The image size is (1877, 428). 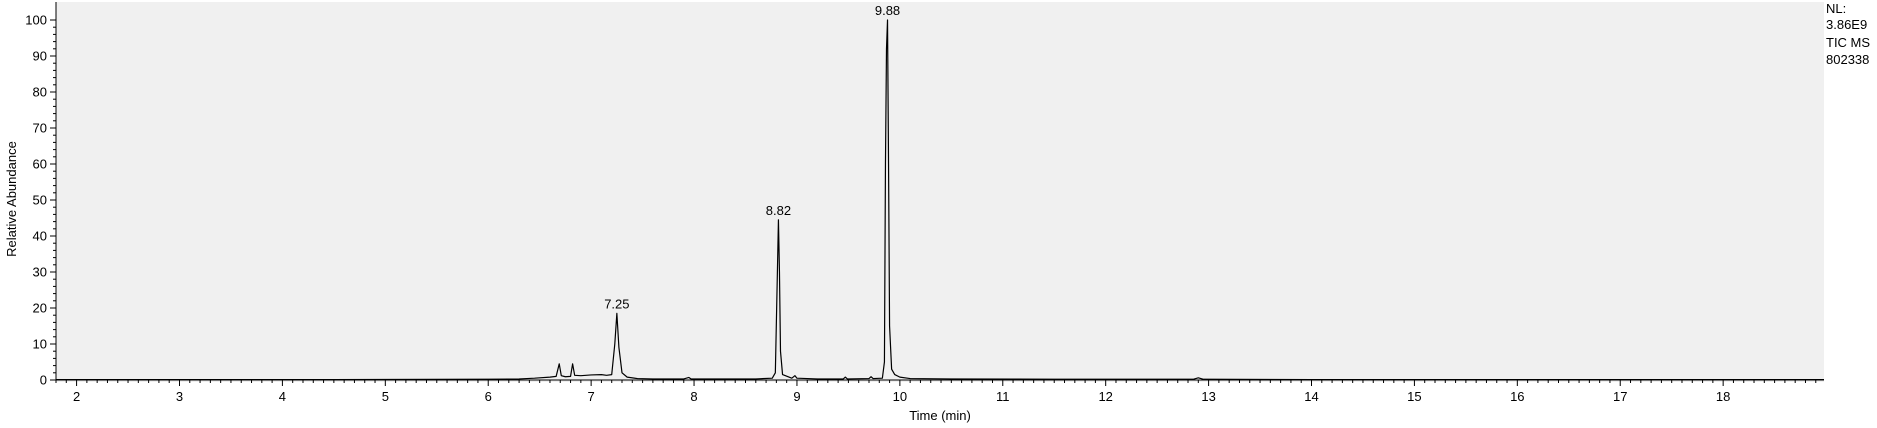 What do you see at coordinates (1311, 396) in the screenshot?
I see `x-tick-label: 14` at bounding box center [1311, 396].